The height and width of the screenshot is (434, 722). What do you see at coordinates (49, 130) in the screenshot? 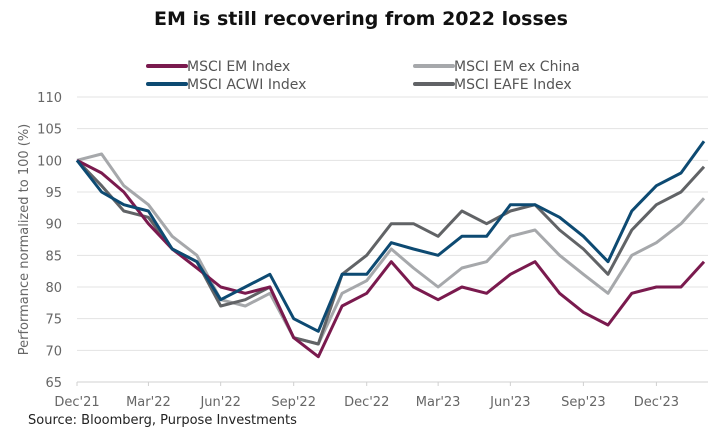
I see `y-tick-label: 105` at bounding box center [49, 130].